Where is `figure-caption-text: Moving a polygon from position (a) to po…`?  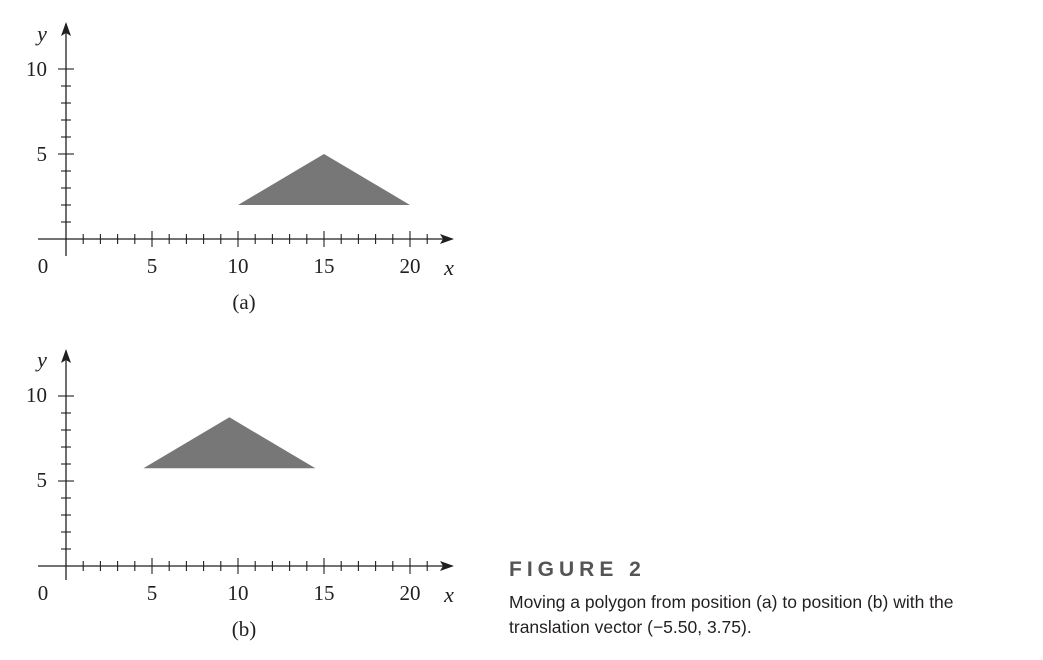
figure-caption-text: Moving a polygon from position (a) to po… is located at coordinates (774, 615).